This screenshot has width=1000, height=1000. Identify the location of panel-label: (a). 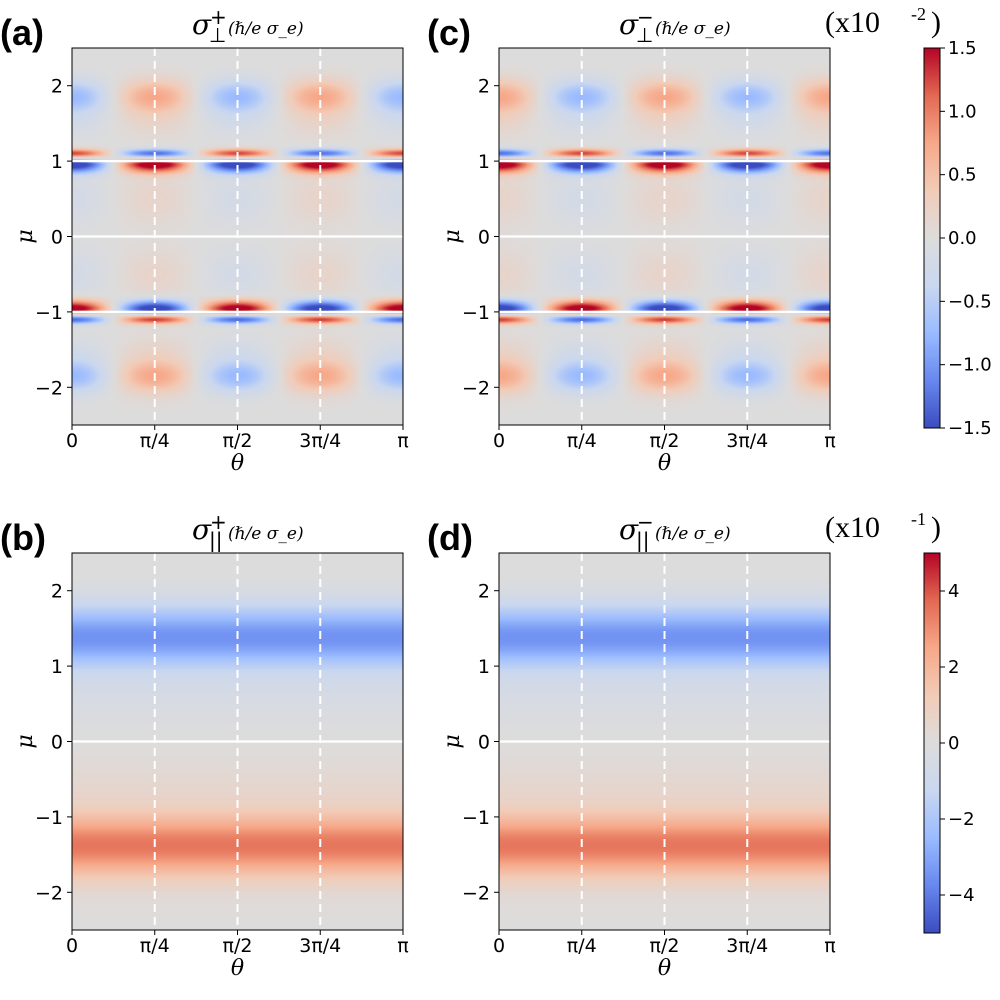
(22, 32).